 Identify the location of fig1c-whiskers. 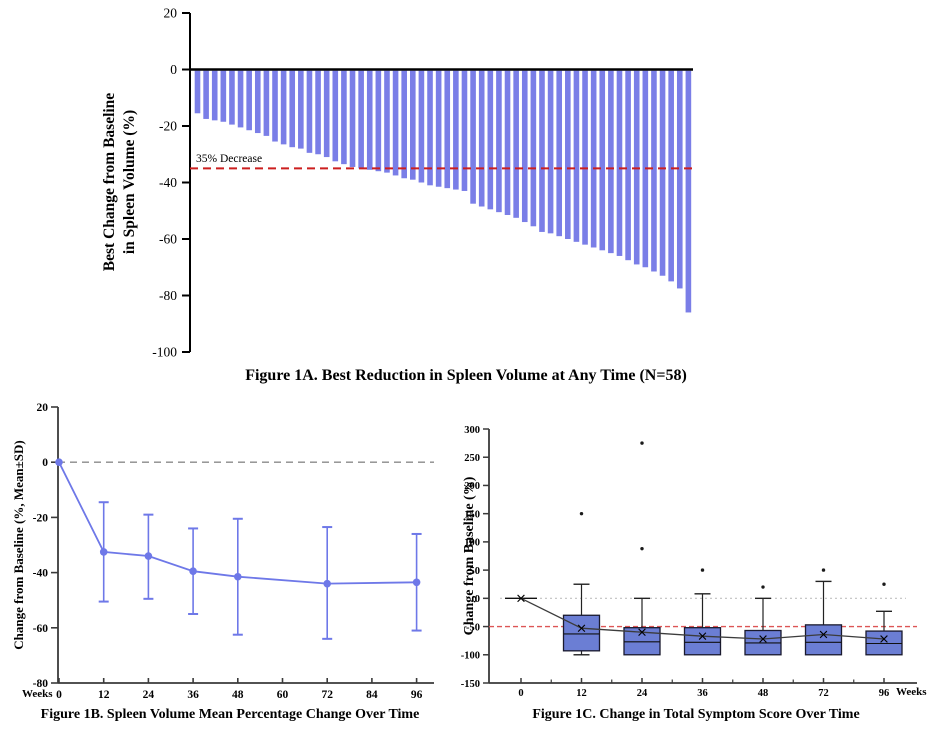
(732, 618).